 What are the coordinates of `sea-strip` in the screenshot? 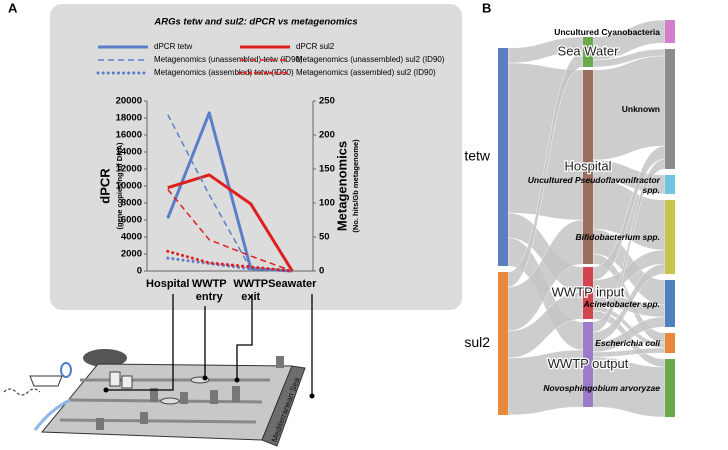 It's located at (283, 406).